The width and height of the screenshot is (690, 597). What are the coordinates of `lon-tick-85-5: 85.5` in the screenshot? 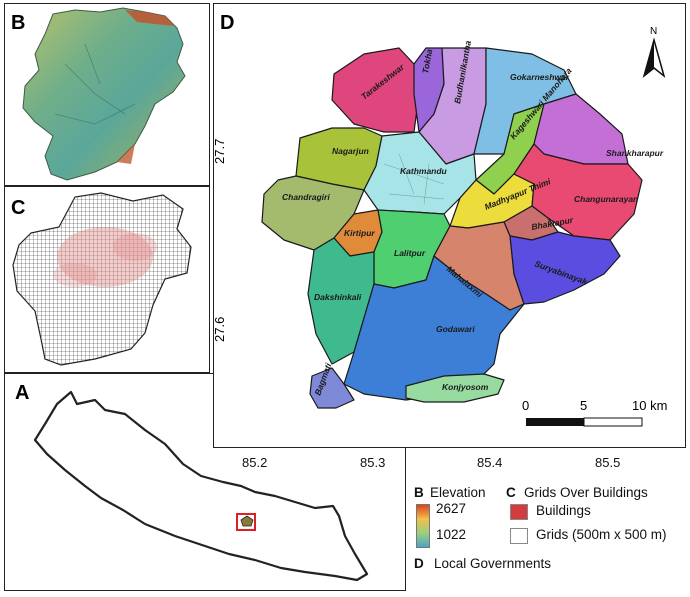 It's located at (608, 462).